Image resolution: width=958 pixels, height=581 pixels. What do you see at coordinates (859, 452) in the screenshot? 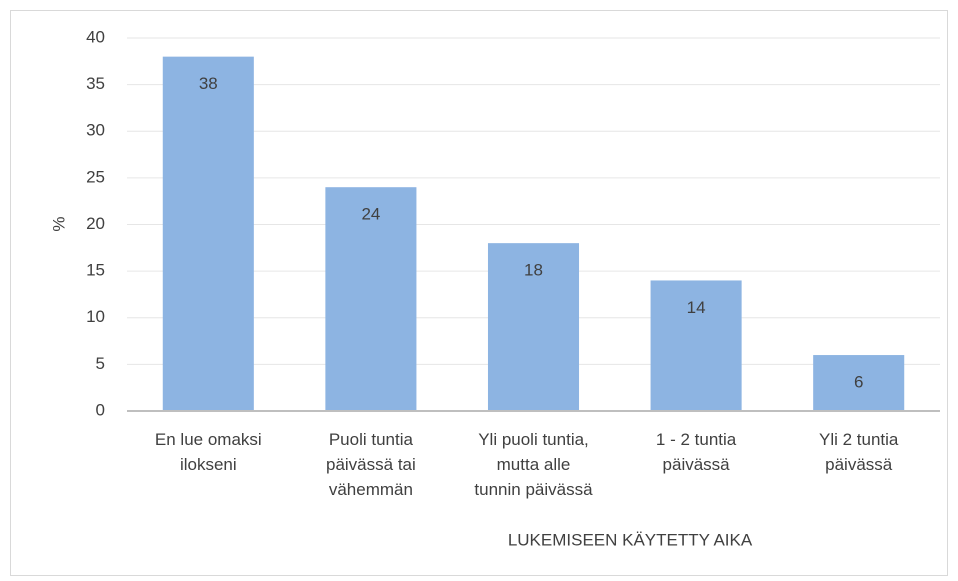
I see `x-tick-label: Yli 2 tuntia päivässä` at bounding box center [859, 452].